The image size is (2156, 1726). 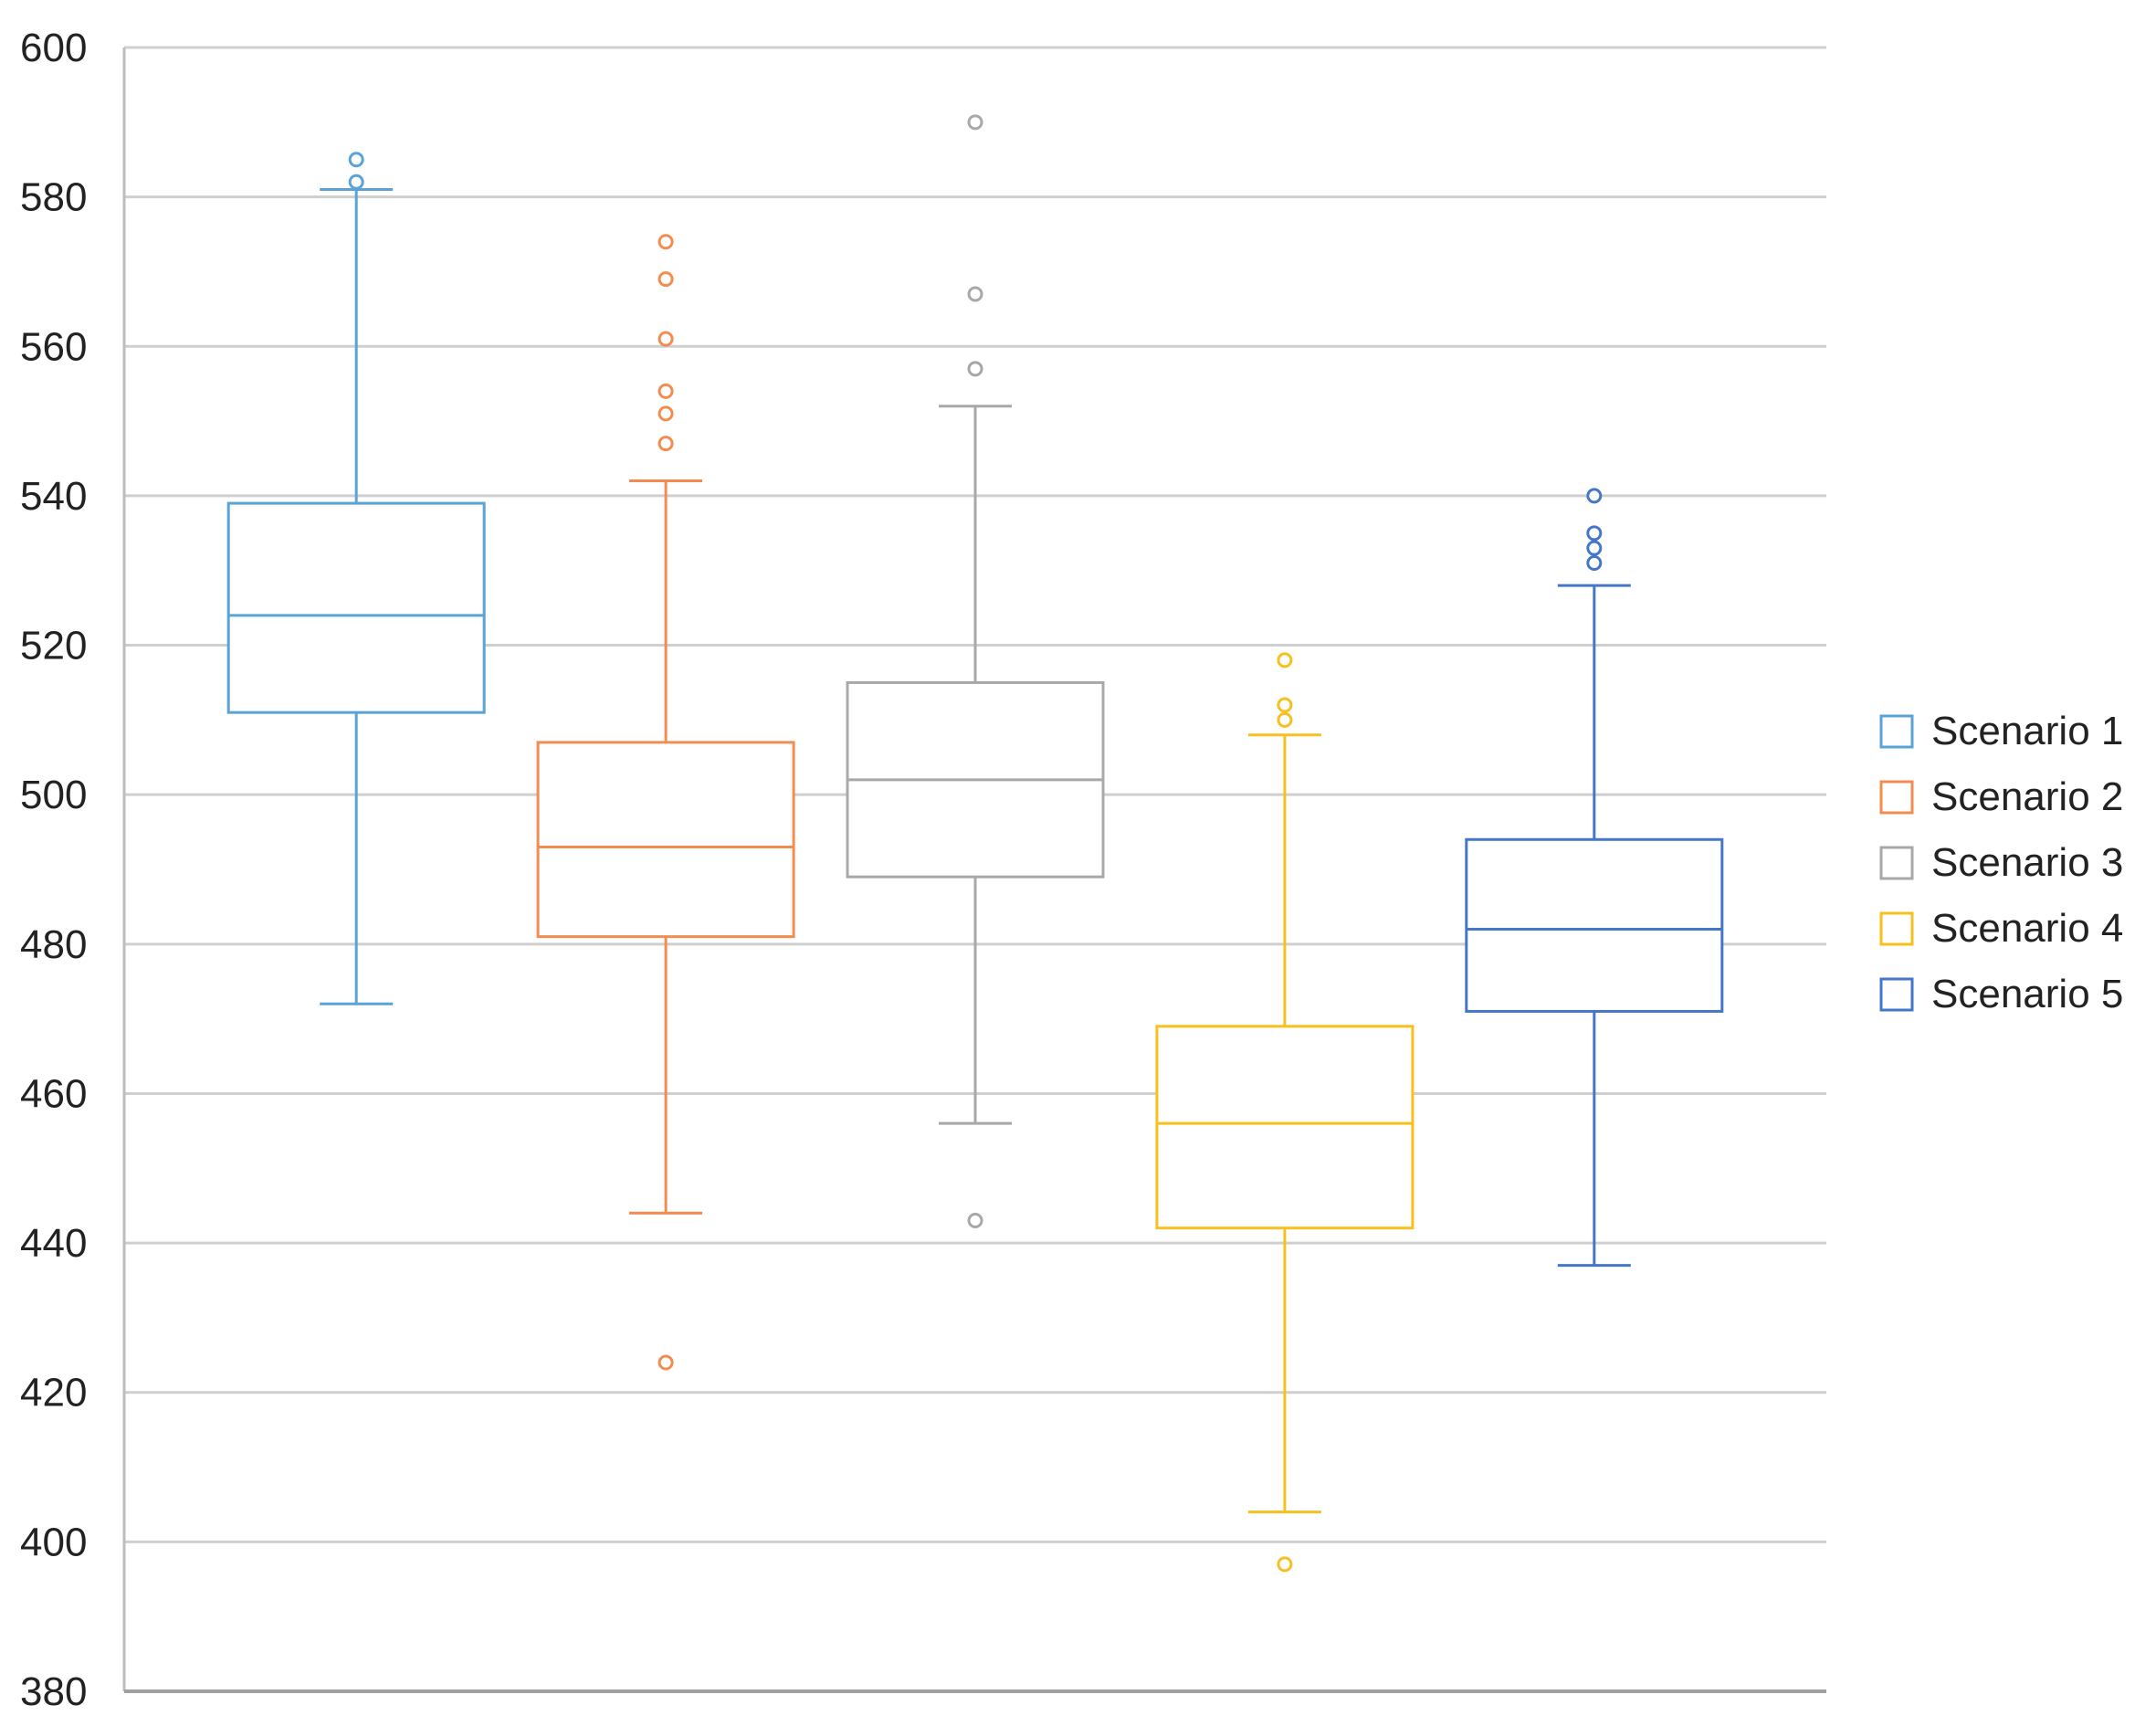 What do you see at coordinates (54, 496) in the screenshot?
I see `y-tick-label-540: 540` at bounding box center [54, 496].